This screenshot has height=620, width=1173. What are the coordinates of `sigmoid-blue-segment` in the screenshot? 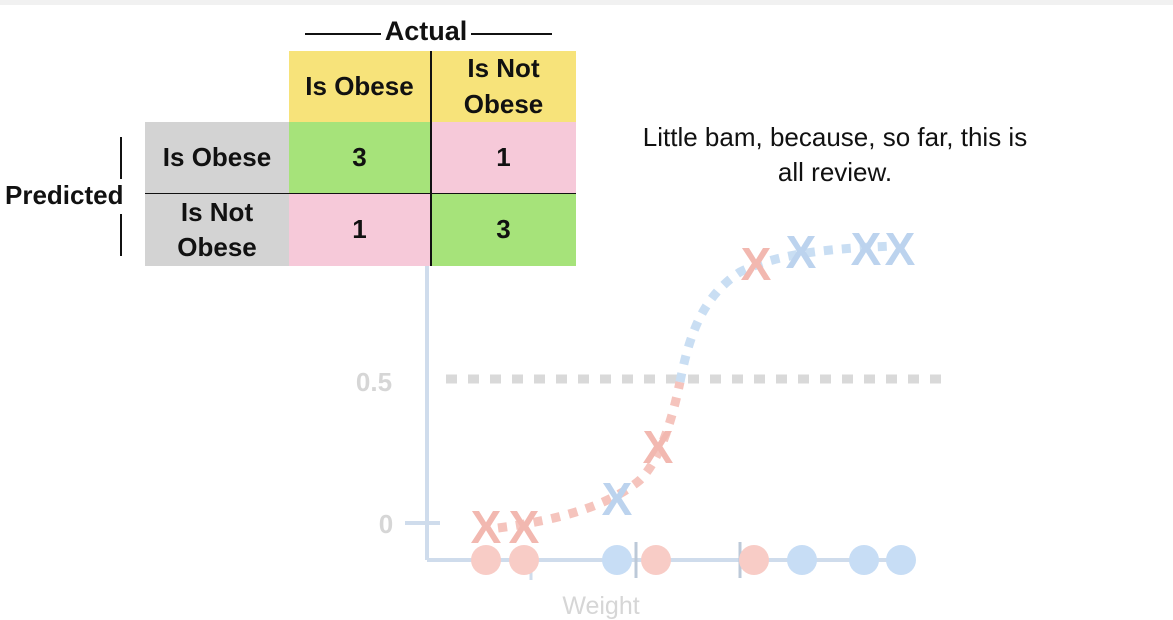 It's located at (785, 312).